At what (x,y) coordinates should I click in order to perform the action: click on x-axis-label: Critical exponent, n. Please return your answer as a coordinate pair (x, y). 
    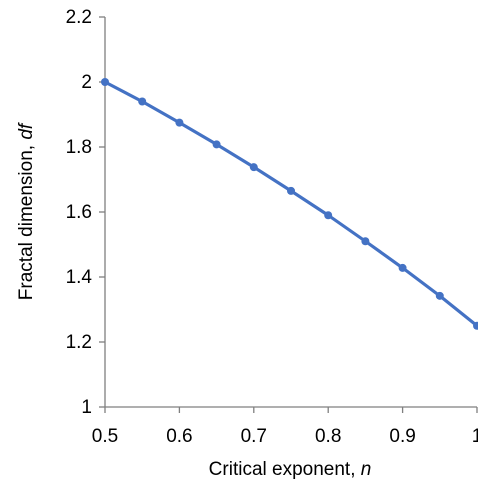
    Looking at the image, I should click on (290, 469).